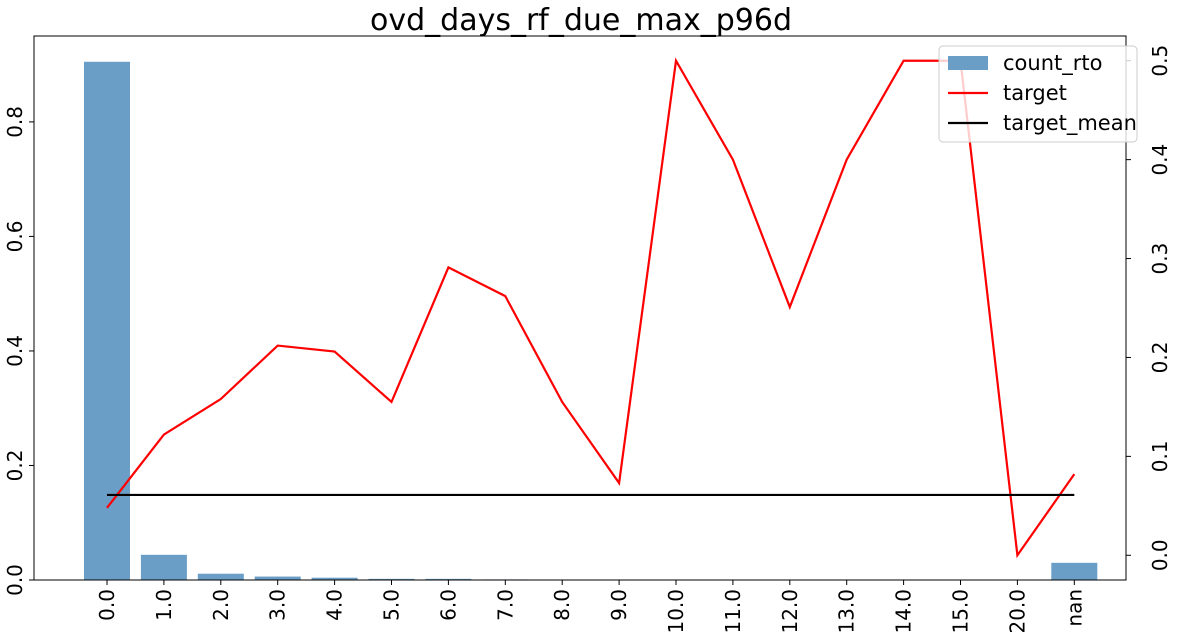  What do you see at coordinates (15, 237) in the screenshot?
I see `y-left-tick-label-3: 0.6` at bounding box center [15, 237].